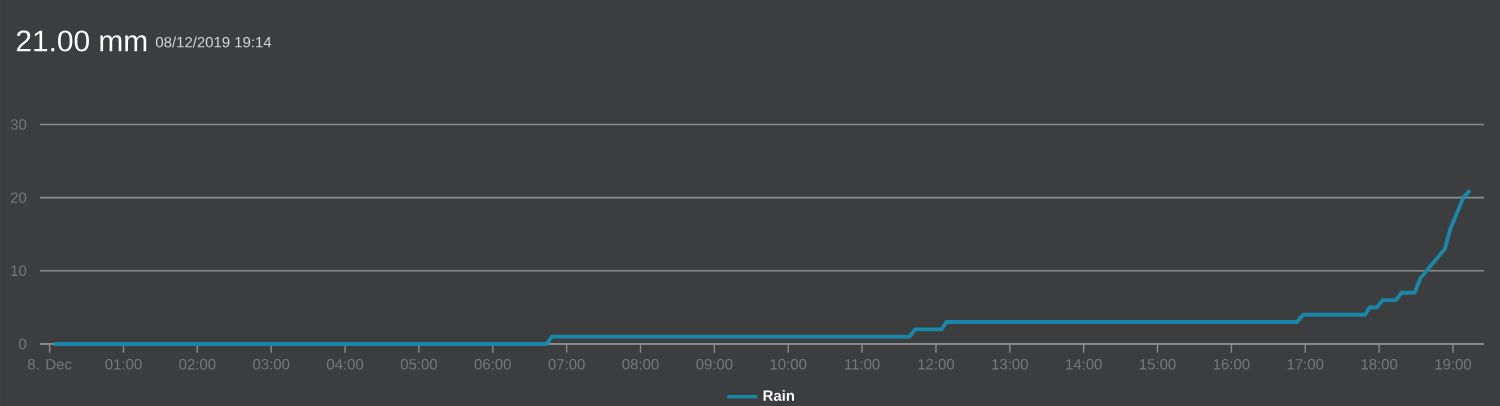 This screenshot has width=1500, height=406. What do you see at coordinates (1379, 364) in the screenshot?
I see `x-tick-label: 18:00` at bounding box center [1379, 364].